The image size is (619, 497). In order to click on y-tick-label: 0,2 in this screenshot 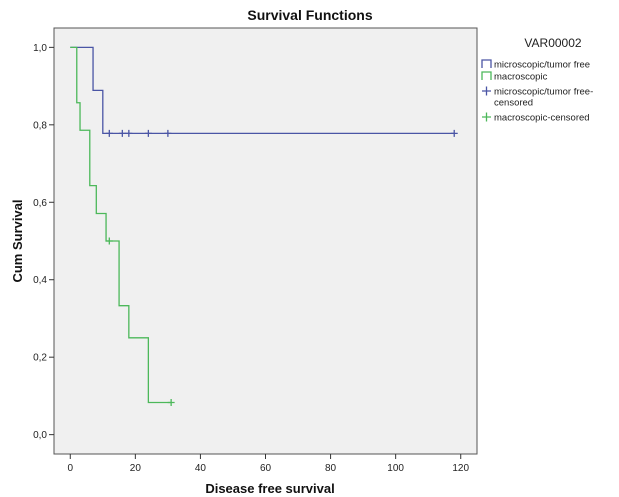, I will do `click(40, 358)`.